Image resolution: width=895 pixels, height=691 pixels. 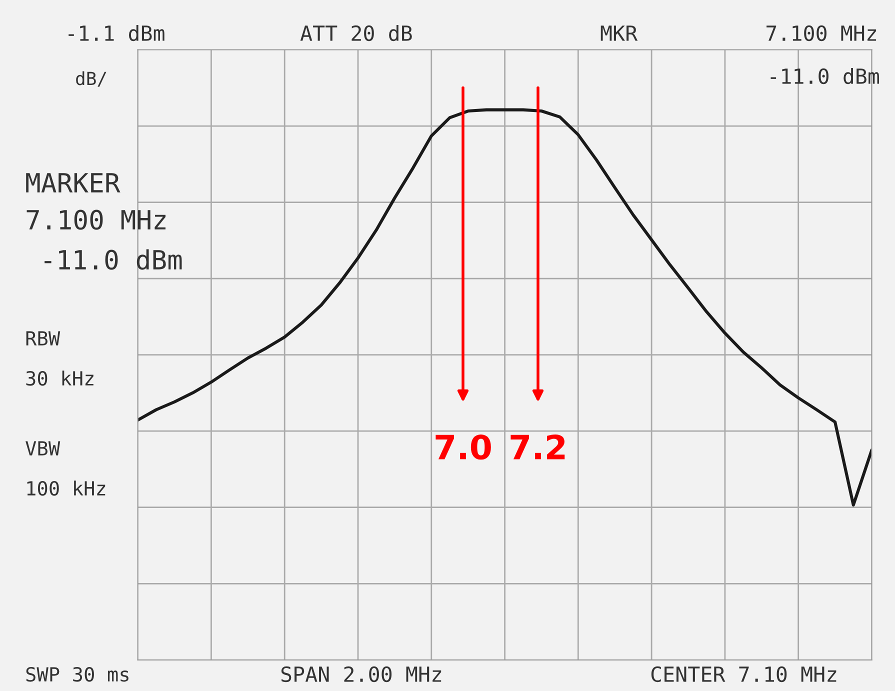 I want to click on text: VBW, so click(x=43, y=448).